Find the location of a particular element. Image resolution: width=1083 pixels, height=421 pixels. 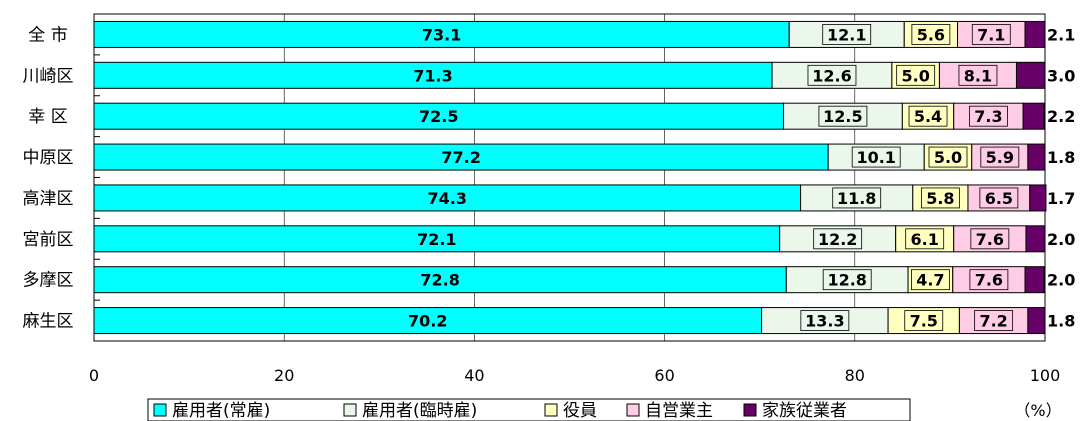

data-label: 71.3 is located at coordinates (432, 75).